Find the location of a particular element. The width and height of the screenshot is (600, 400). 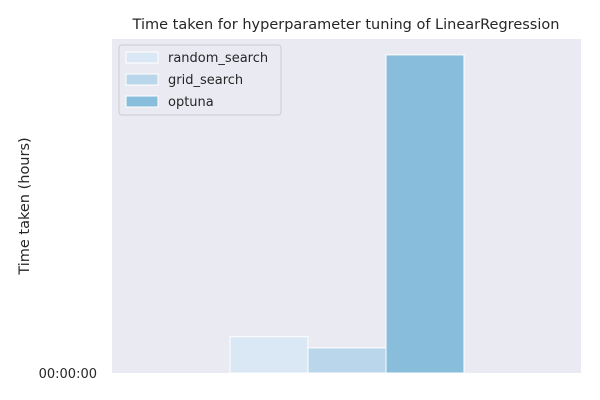

bar-grid-search is located at coordinates (347, 360).